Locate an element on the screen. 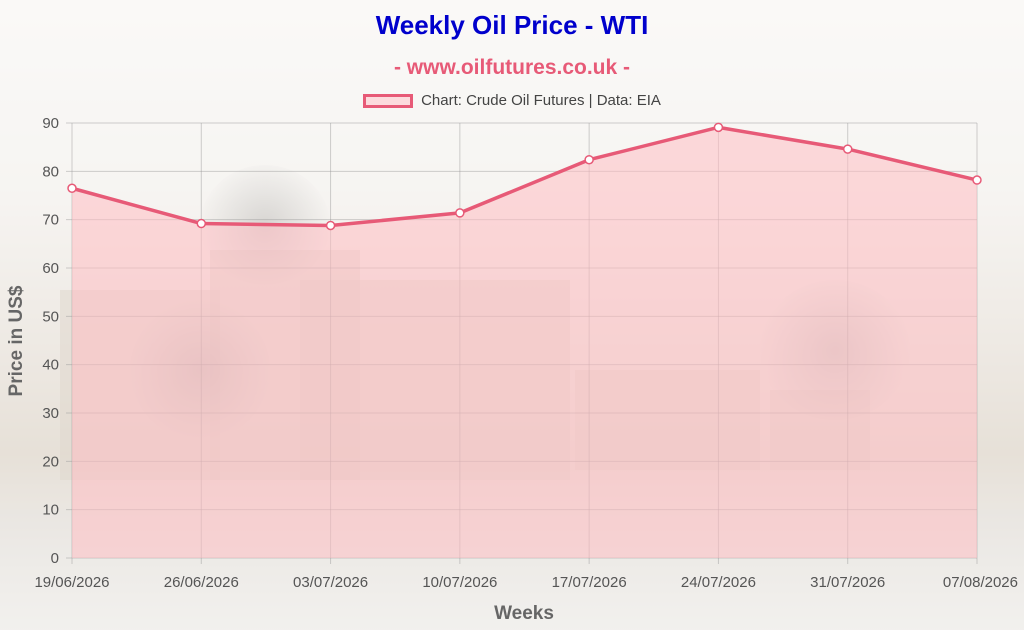 This screenshot has width=1024, height=630. y-tick-label: 0 is located at coordinates (55, 558).